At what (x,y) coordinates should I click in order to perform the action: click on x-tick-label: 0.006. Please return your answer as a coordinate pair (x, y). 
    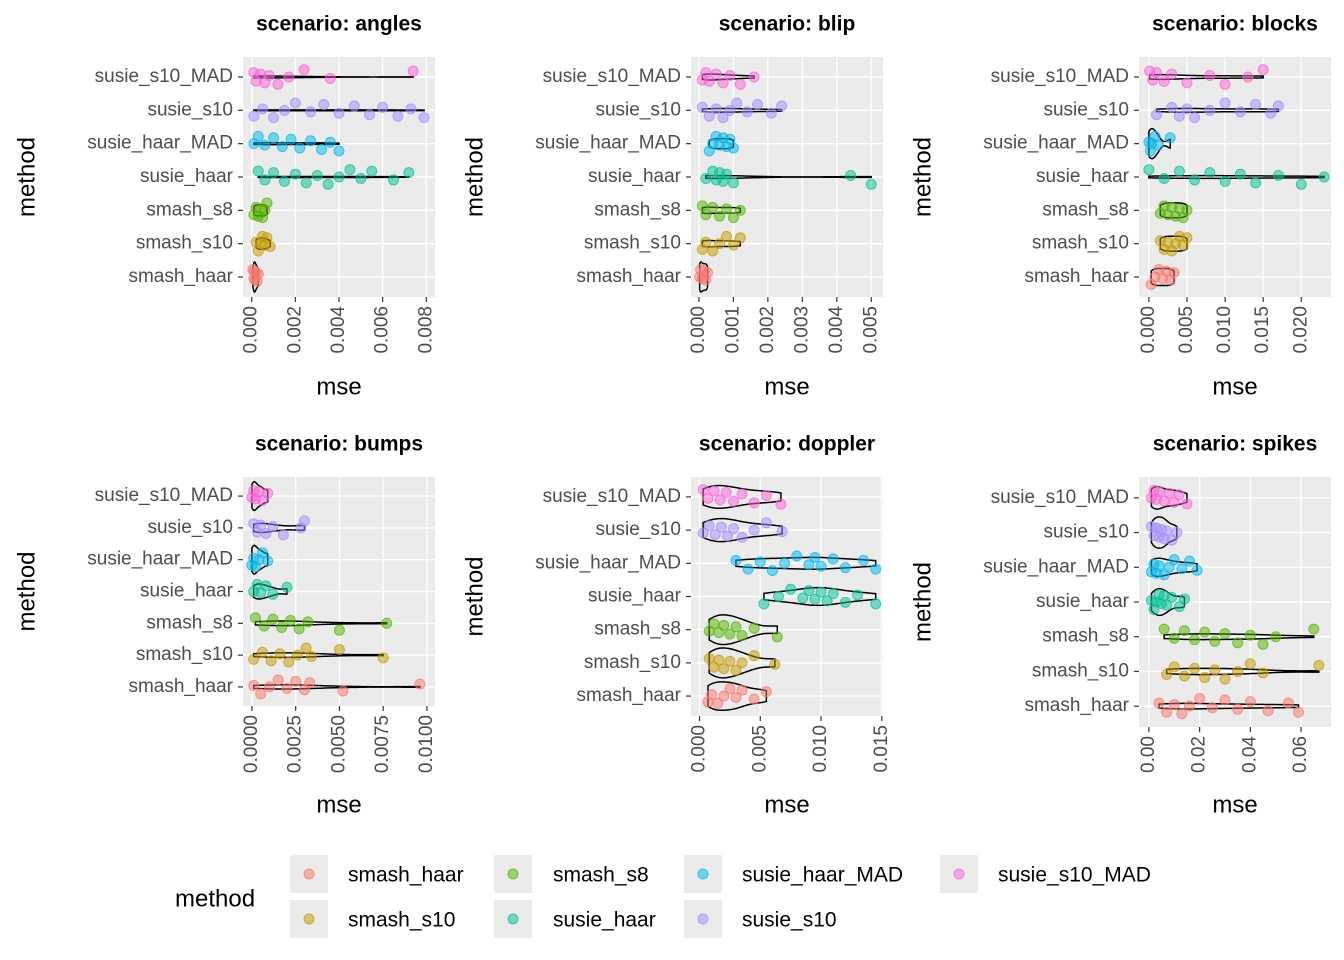
    Looking at the image, I should click on (382, 330).